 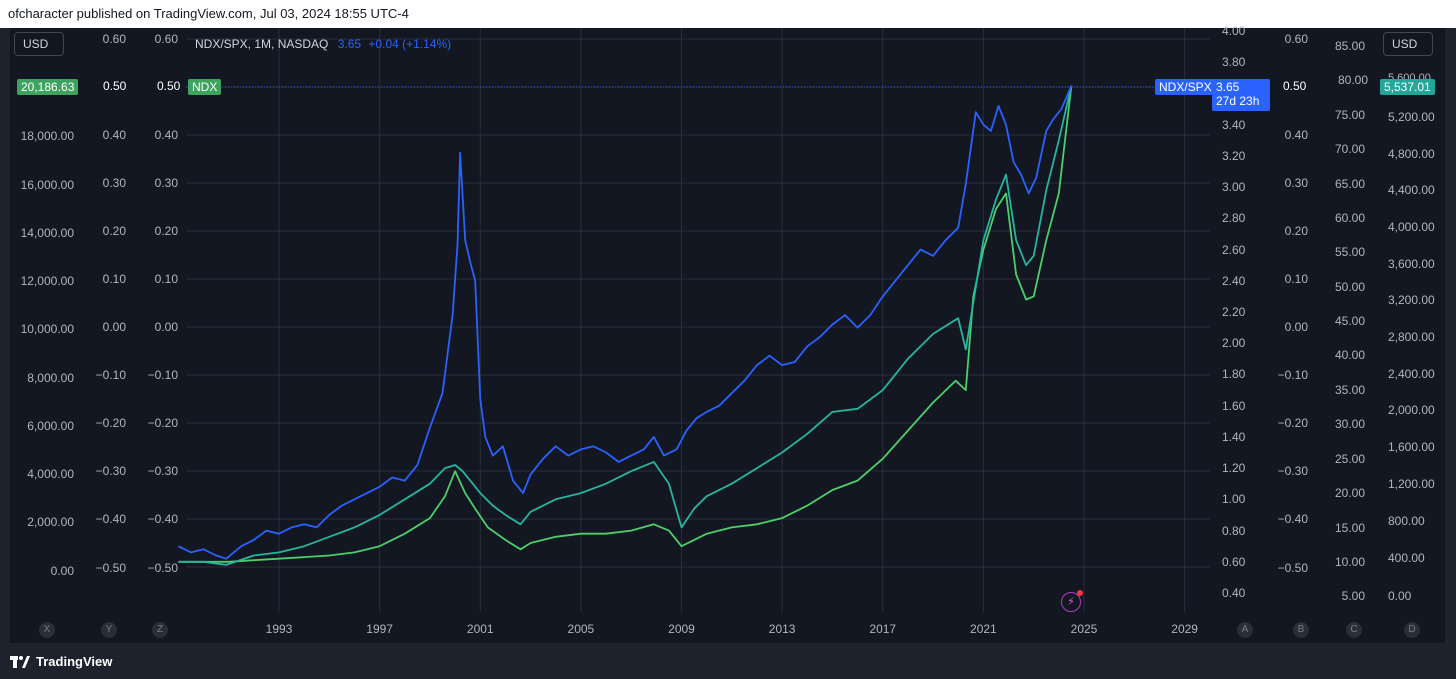 What do you see at coordinates (50, 426) in the screenshot?
I see `ndx-tick: 6,000.00` at bounding box center [50, 426].